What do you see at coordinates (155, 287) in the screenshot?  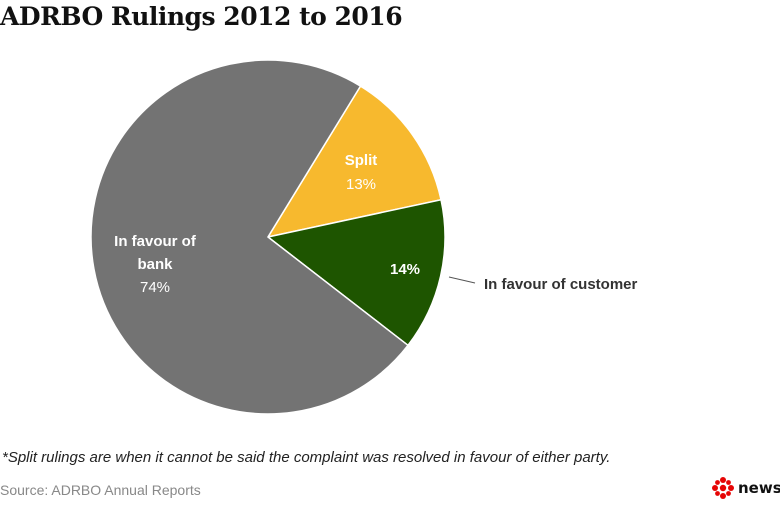 I see `pie-value-bank: 74%` at bounding box center [155, 287].